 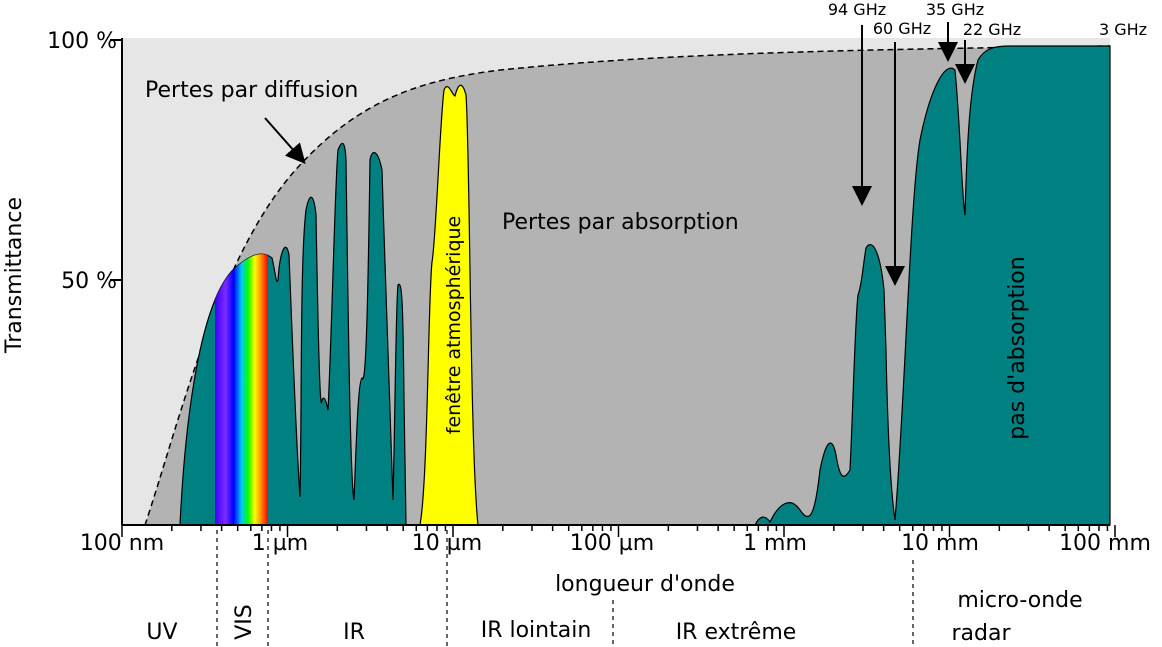 What do you see at coordinates (244, 622) in the screenshot?
I see `region-label: VIS` at bounding box center [244, 622].